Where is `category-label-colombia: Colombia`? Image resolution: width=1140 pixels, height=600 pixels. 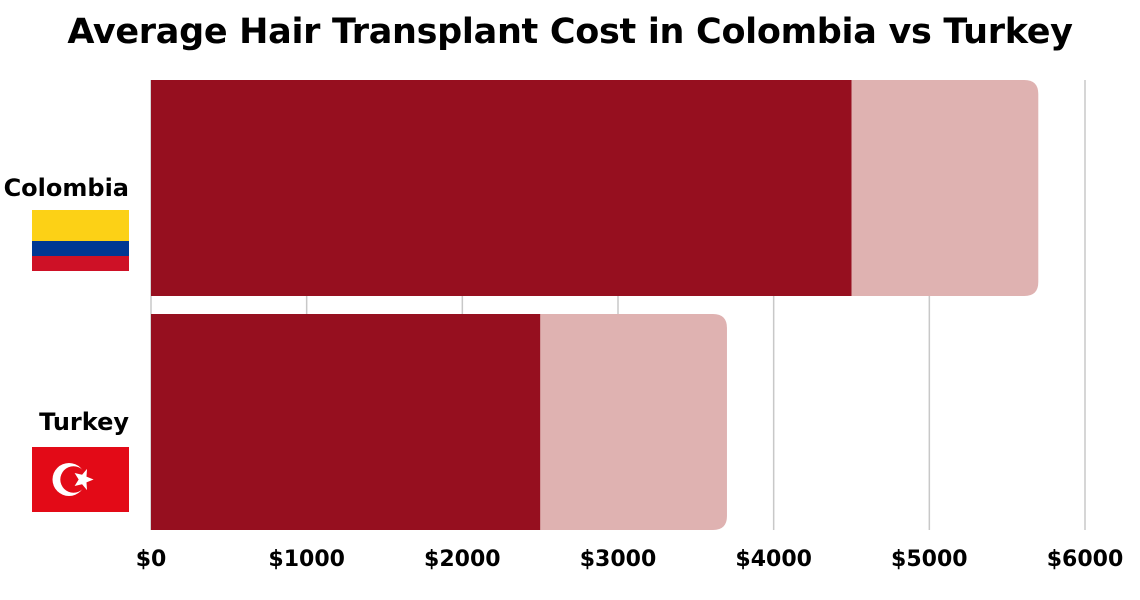 category-label-colombia: Colombia is located at coordinates (66, 188).